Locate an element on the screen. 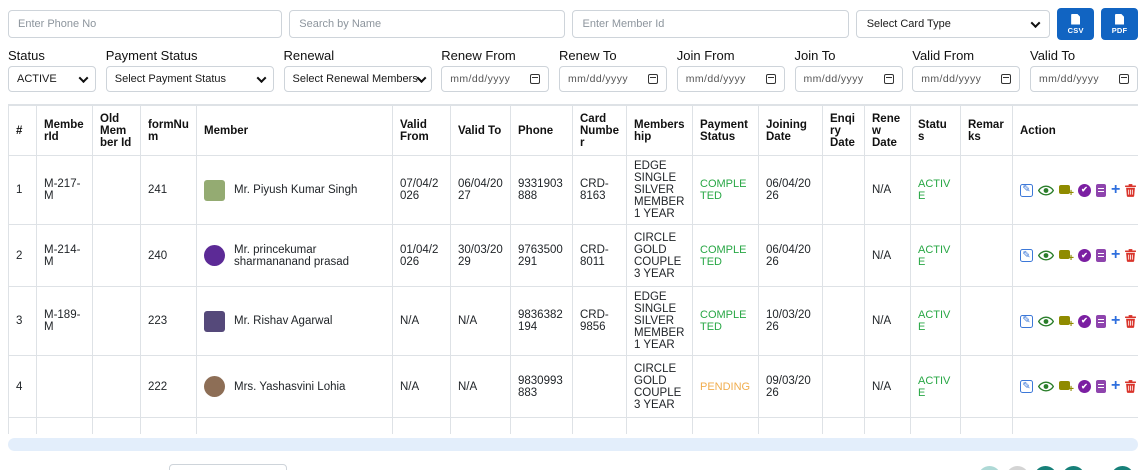 The image size is (1146, 470). renew-from-date-input: mm/dd/yyyy is located at coordinates (495, 79).